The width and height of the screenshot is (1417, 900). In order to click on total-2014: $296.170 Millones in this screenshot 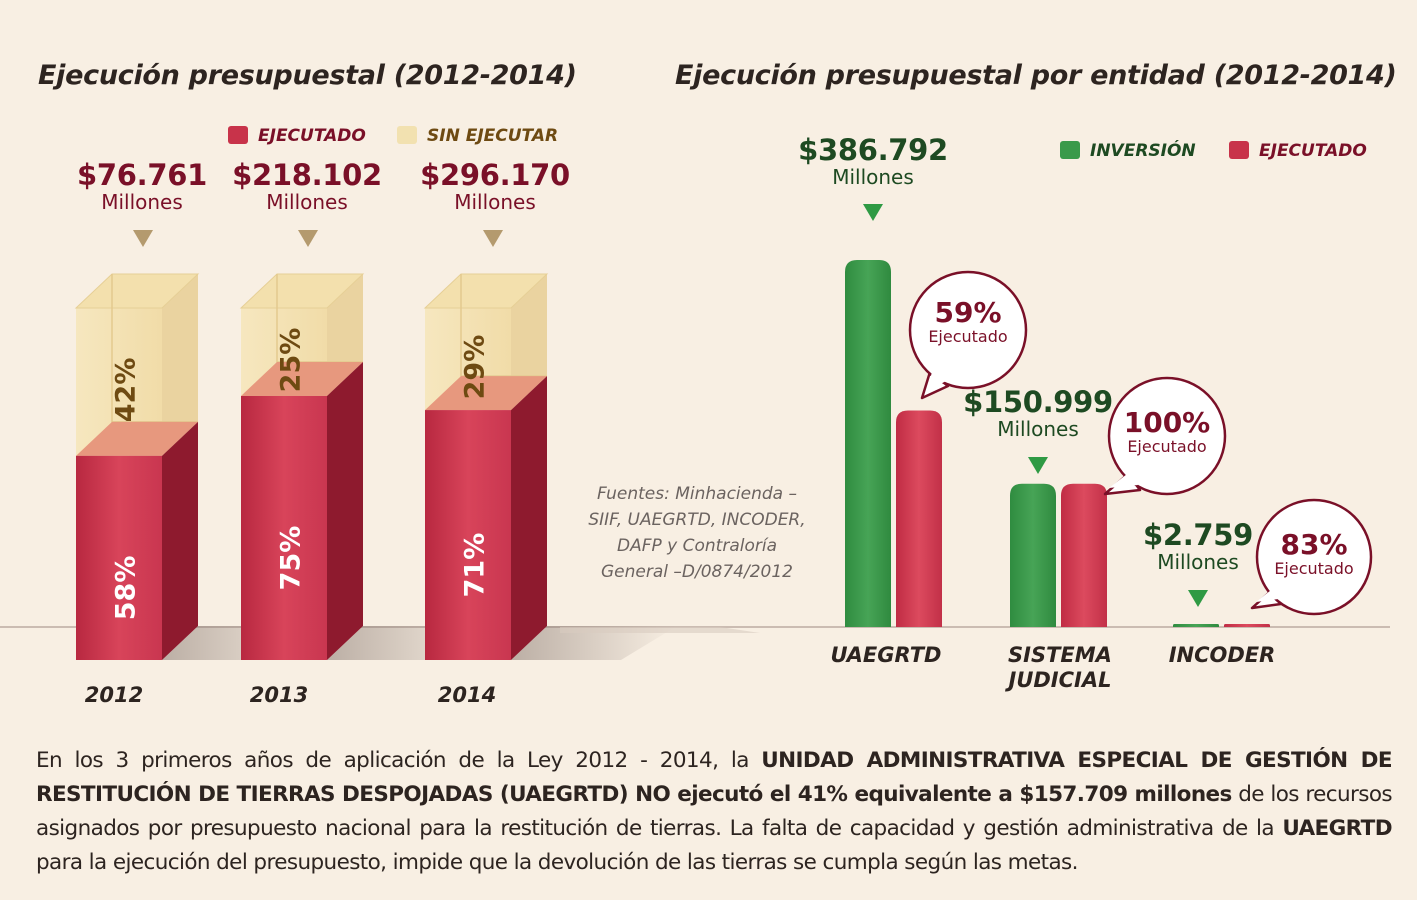, I will do `click(495, 186)`.